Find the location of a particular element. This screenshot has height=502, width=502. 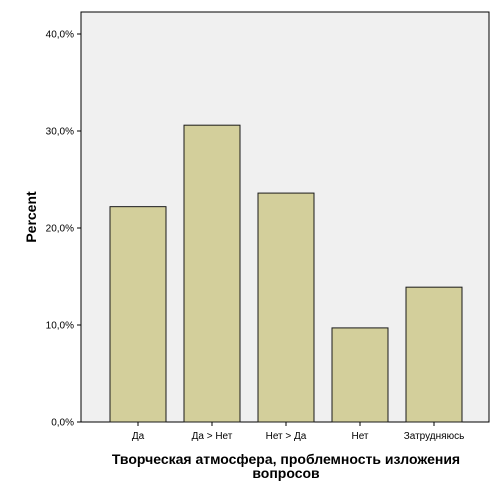

y-axis-title: Percent is located at coordinates (31, 217).